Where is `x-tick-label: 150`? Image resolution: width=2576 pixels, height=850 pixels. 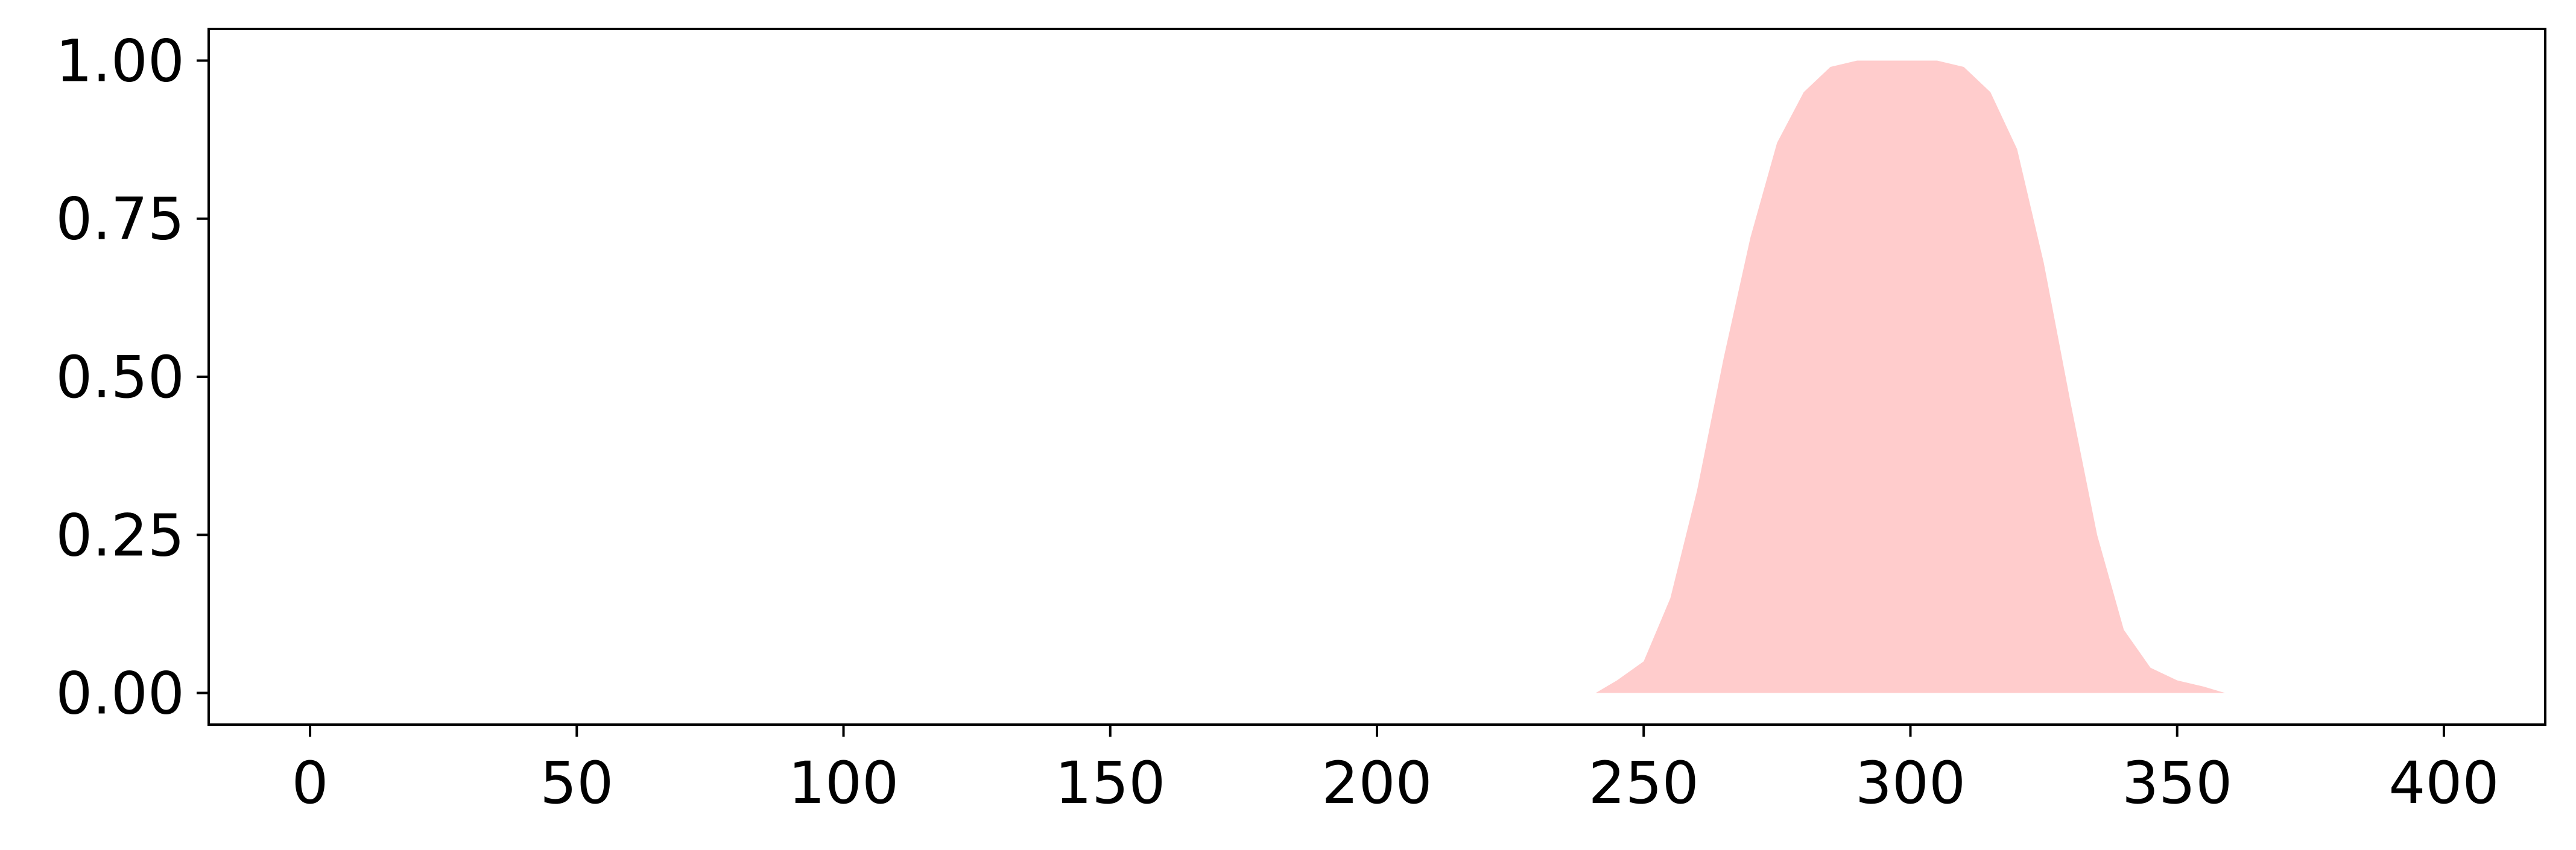
x-tick-label: 150 is located at coordinates (1110, 783).